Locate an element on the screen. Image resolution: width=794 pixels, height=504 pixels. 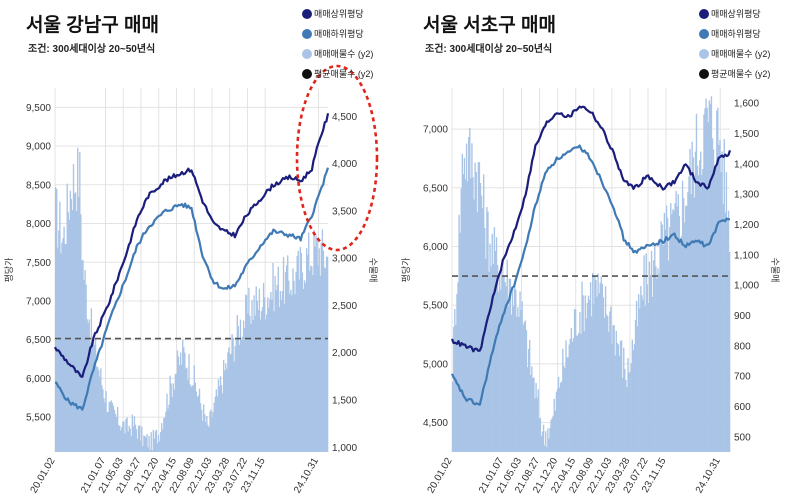
legend-item-lower: 매매하위평당 is located at coordinates (337, 34).